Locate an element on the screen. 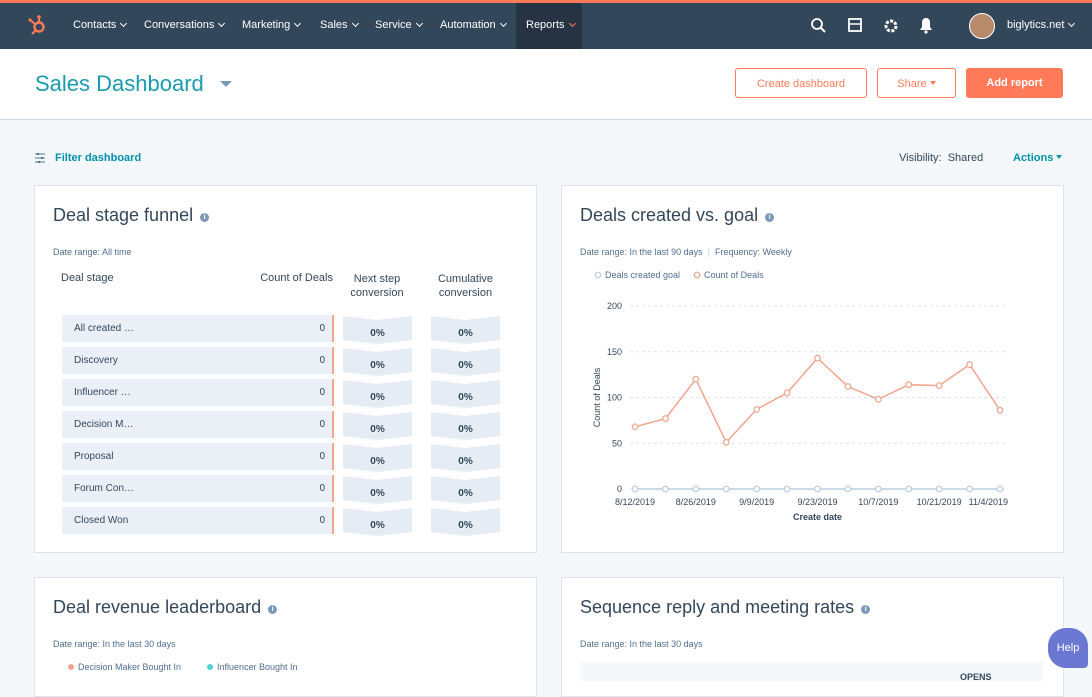 The image size is (1092, 697). visibility-value: Shared is located at coordinates (965, 158).